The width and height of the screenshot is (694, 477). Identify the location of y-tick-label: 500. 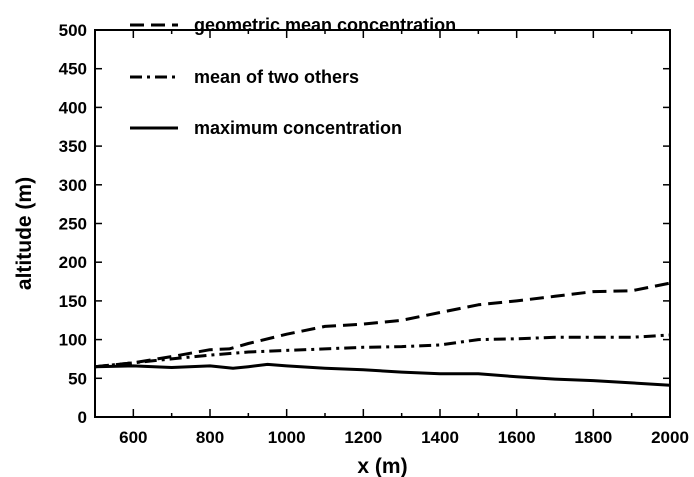
(73, 30).